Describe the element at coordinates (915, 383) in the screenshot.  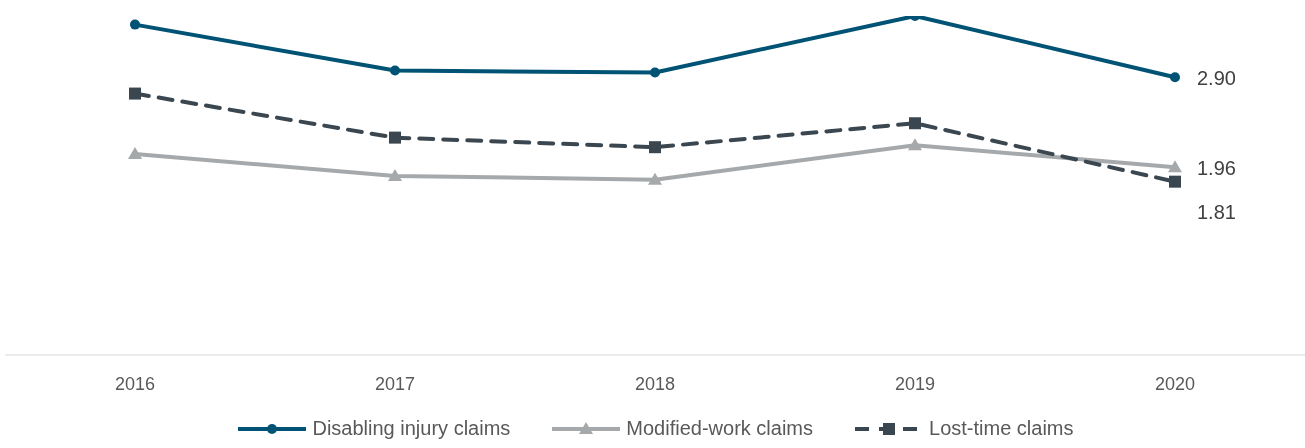
I see `x-tick-label: 2019` at that location.